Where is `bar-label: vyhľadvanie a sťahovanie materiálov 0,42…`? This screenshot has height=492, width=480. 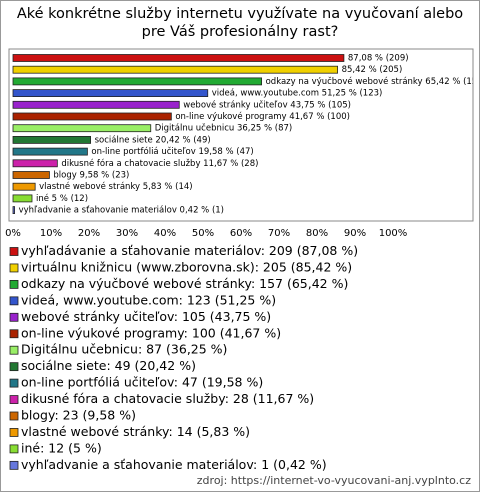
bar-label: vyhľadvanie a sťahovanie materiálov 0,42… is located at coordinates (121, 211).